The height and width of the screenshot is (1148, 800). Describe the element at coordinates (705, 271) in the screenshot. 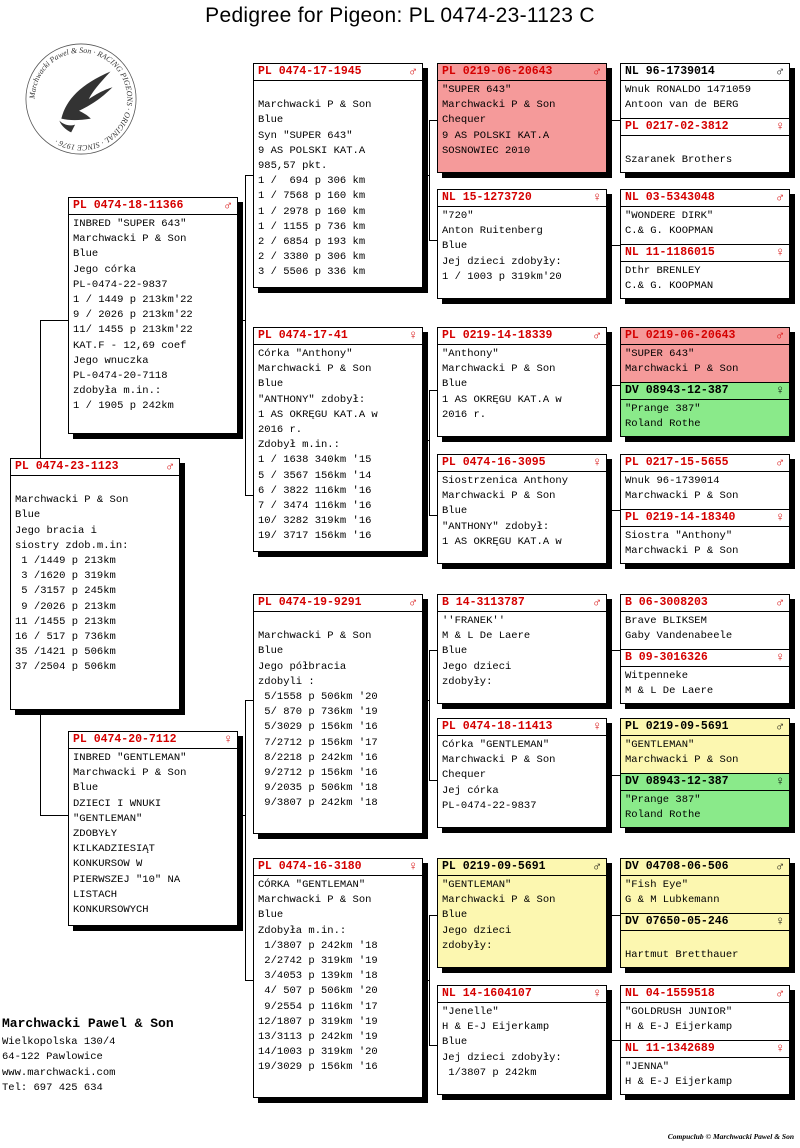

I see `dam-section: NL 11-1186015 ♀ Dthr BRENLEY C.& G. KOOPMAN` at that location.